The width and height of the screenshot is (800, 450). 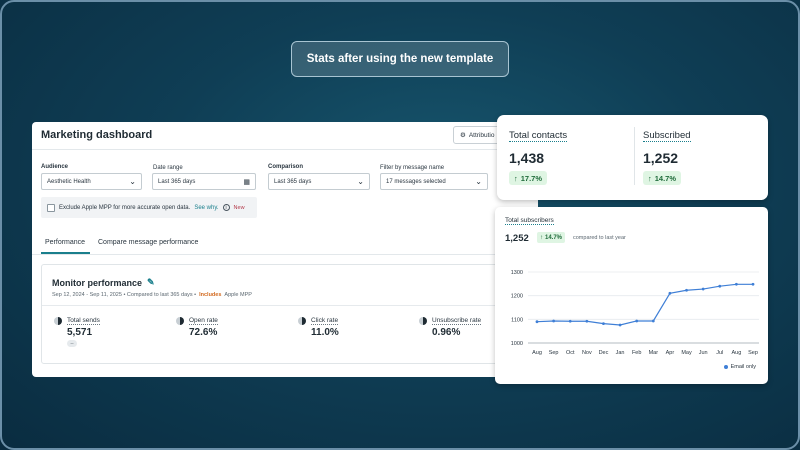 I want to click on audience-value: Aesthetic Health, so click(x=69, y=181).